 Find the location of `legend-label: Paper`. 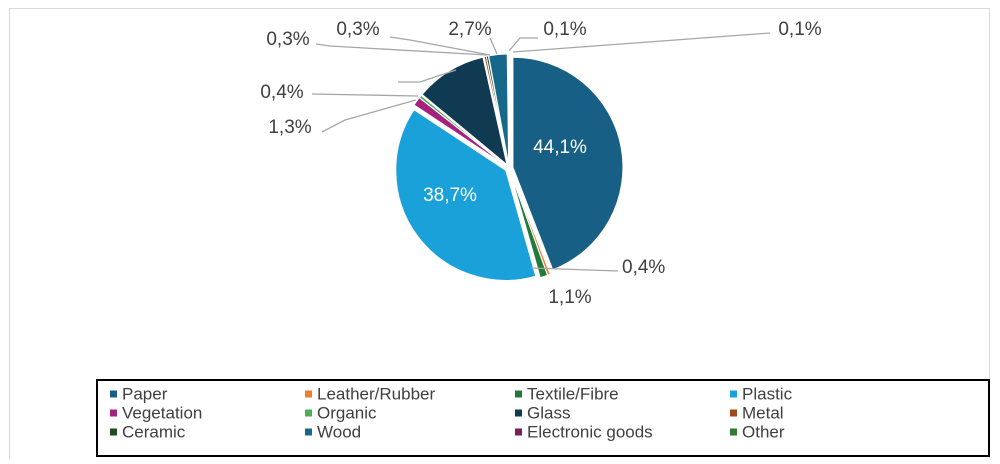

legend-label: Paper is located at coordinates (145, 393).